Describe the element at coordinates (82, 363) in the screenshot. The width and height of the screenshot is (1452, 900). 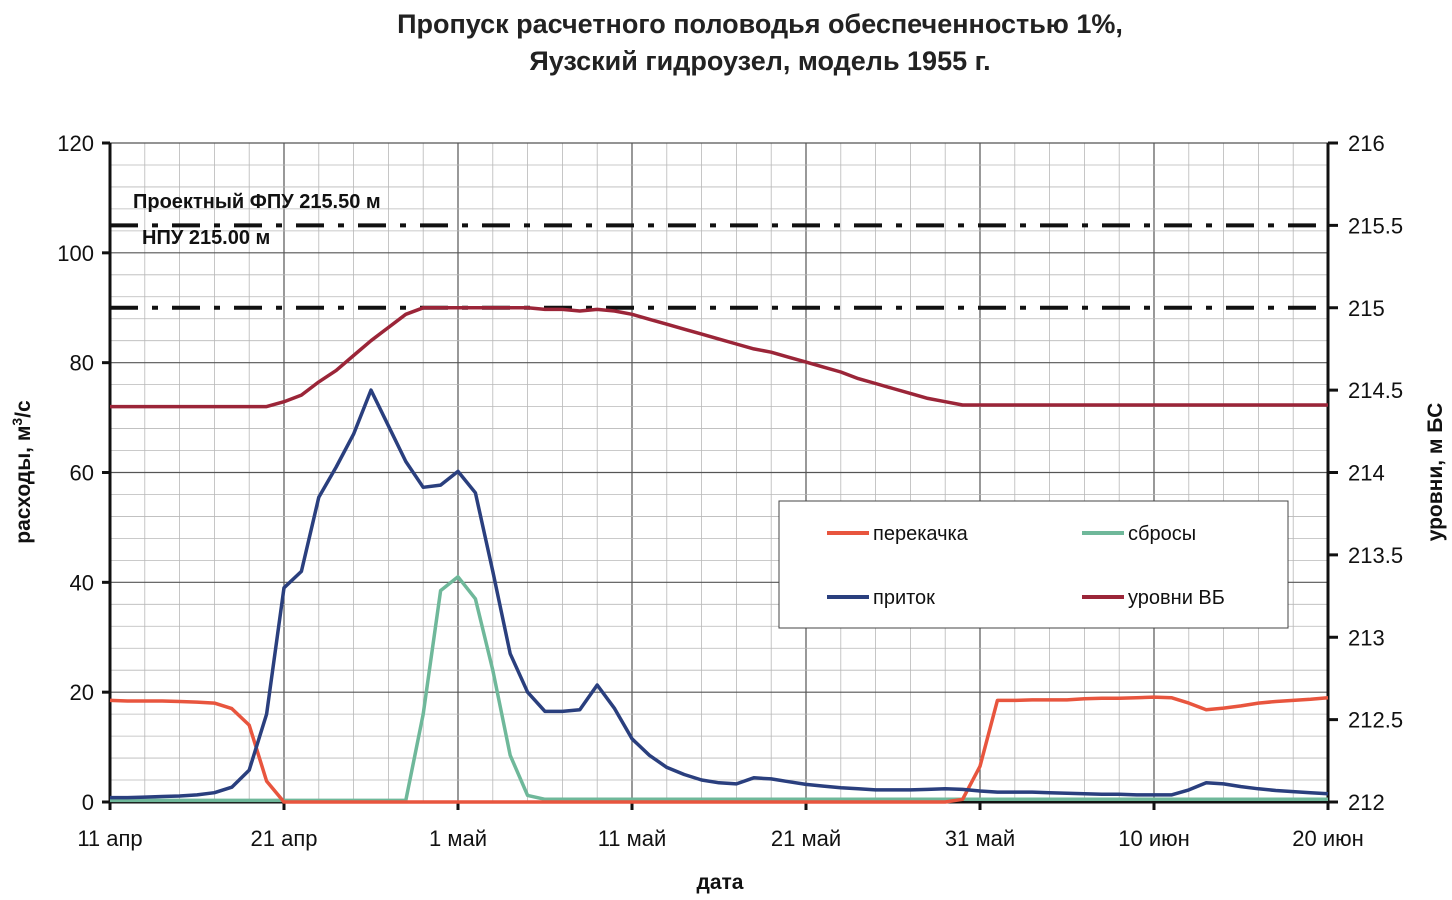
I see `y-tick-label: 80` at that location.